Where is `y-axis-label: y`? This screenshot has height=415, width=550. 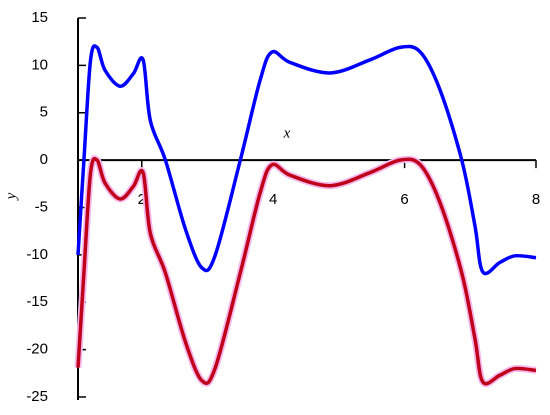 y-axis-label: y is located at coordinates (11, 196).